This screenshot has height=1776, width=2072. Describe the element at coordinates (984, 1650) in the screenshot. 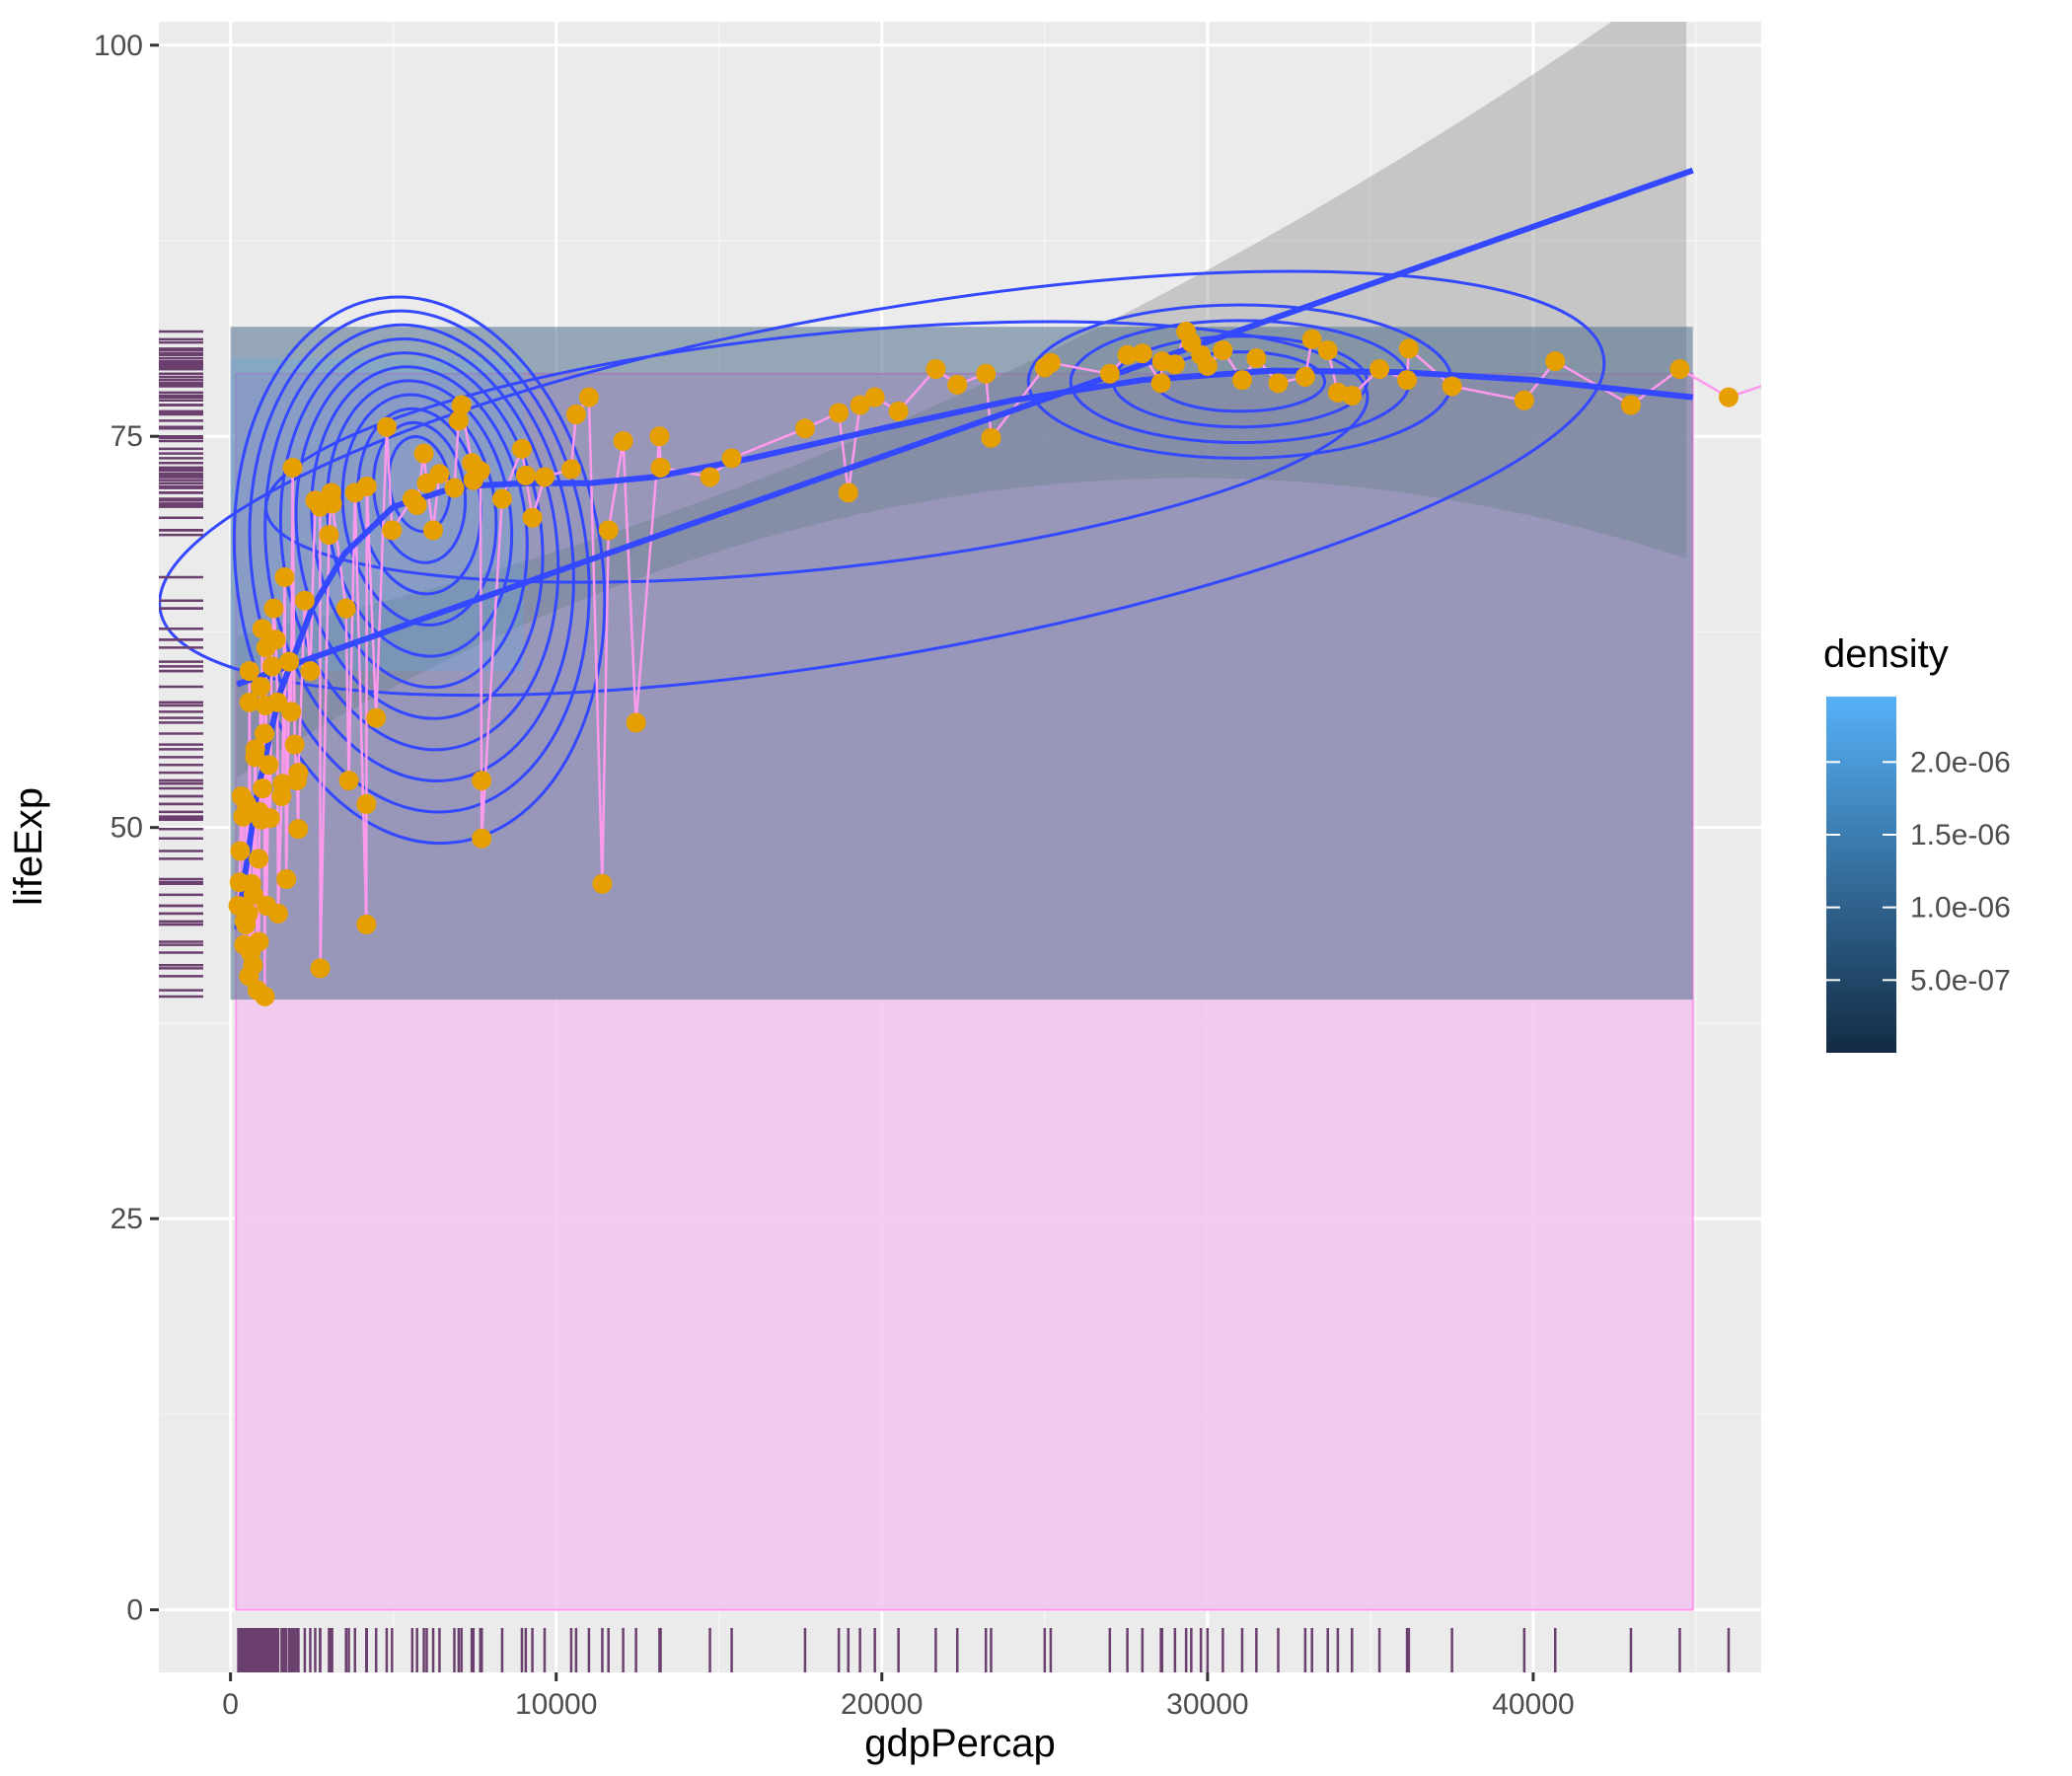

I see `rug-x` at that location.